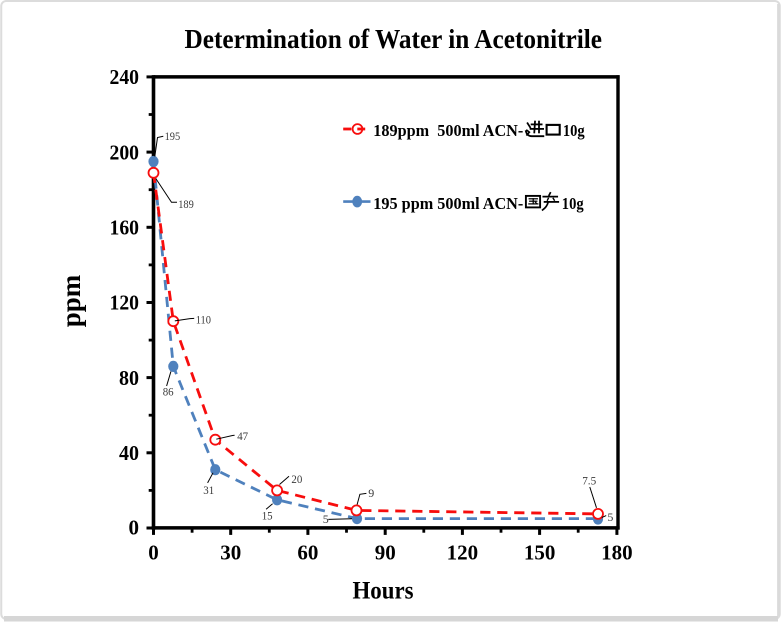 The width and height of the screenshot is (781, 622). What do you see at coordinates (230, 553) in the screenshot?
I see `svg-text: 30` at bounding box center [230, 553].